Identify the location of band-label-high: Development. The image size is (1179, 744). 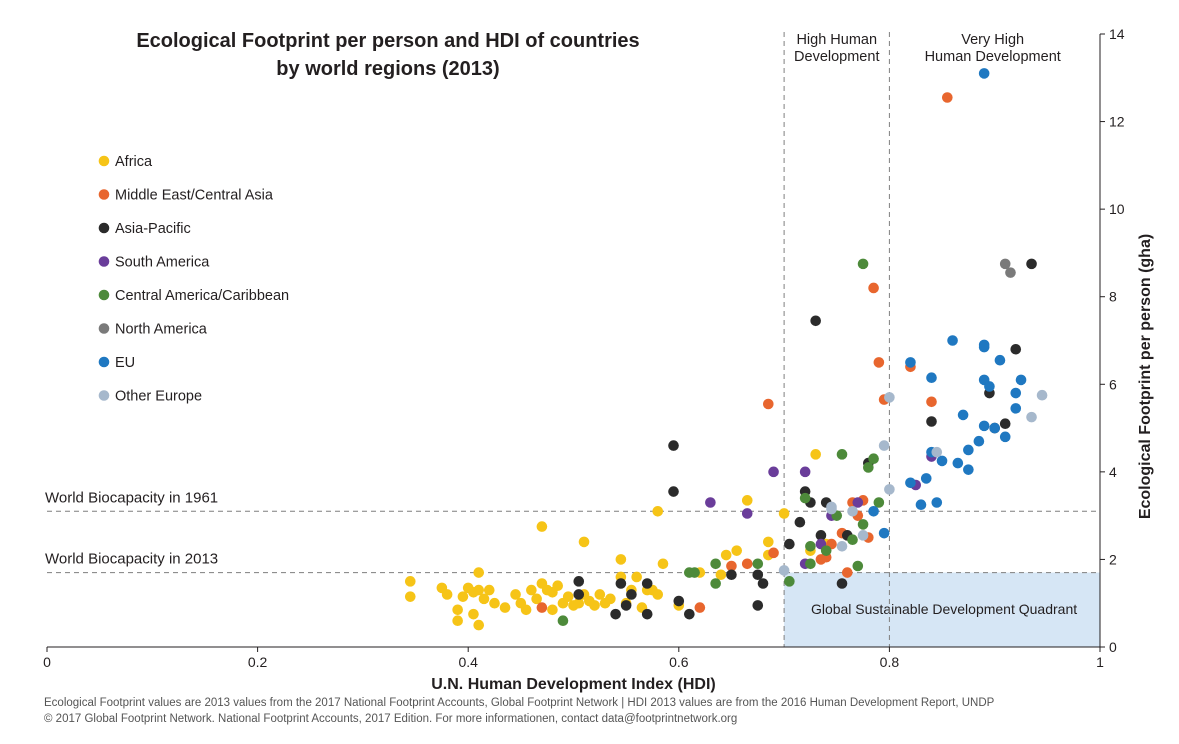
(836, 57).